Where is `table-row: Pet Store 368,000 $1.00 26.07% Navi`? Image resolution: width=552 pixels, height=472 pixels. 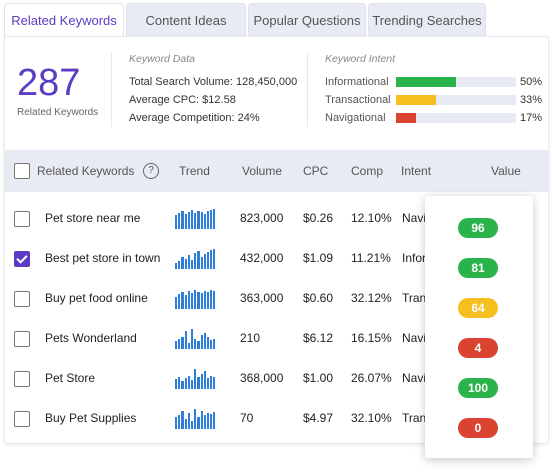
table-row: Pet Store 368,000 $1.00 26.07% Navi is located at coordinates (276, 379).